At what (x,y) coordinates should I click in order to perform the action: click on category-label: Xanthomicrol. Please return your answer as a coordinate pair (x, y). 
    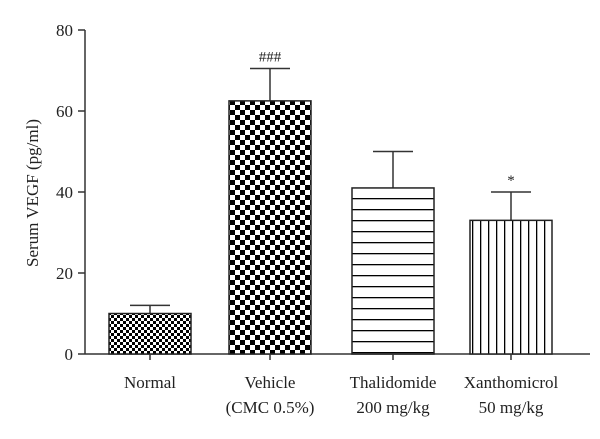
    Looking at the image, I should click on (511, 382).